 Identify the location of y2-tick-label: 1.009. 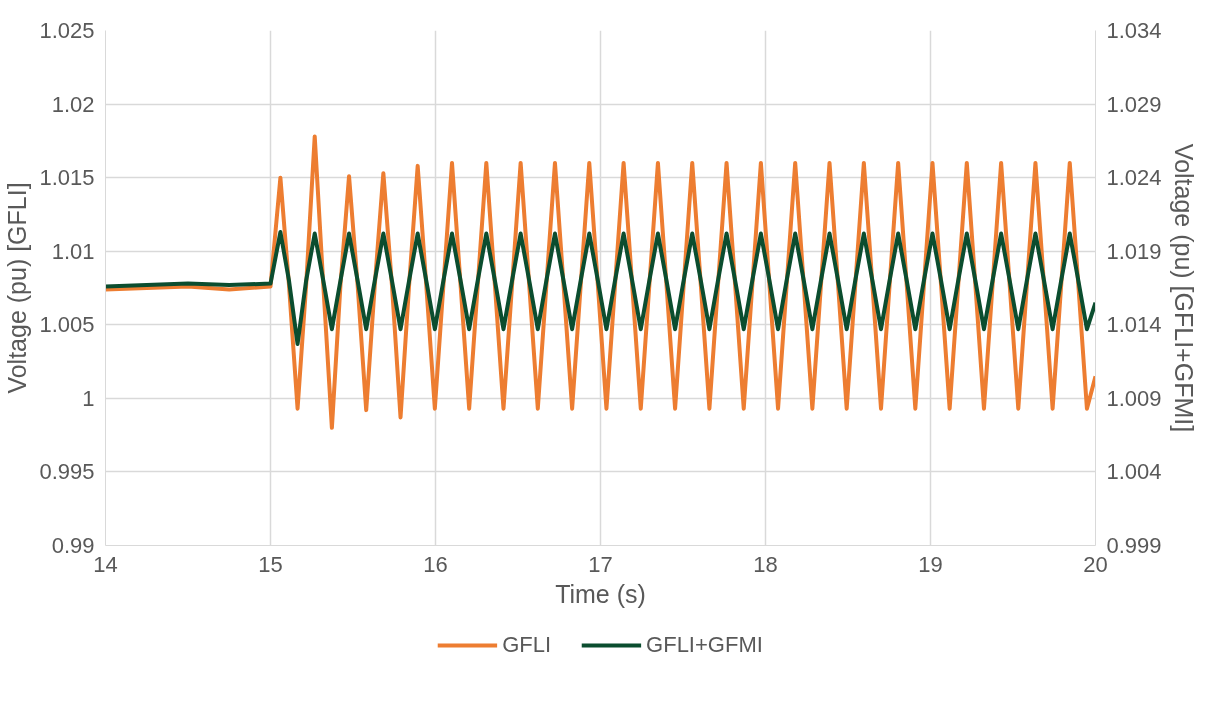
(1134, 398).